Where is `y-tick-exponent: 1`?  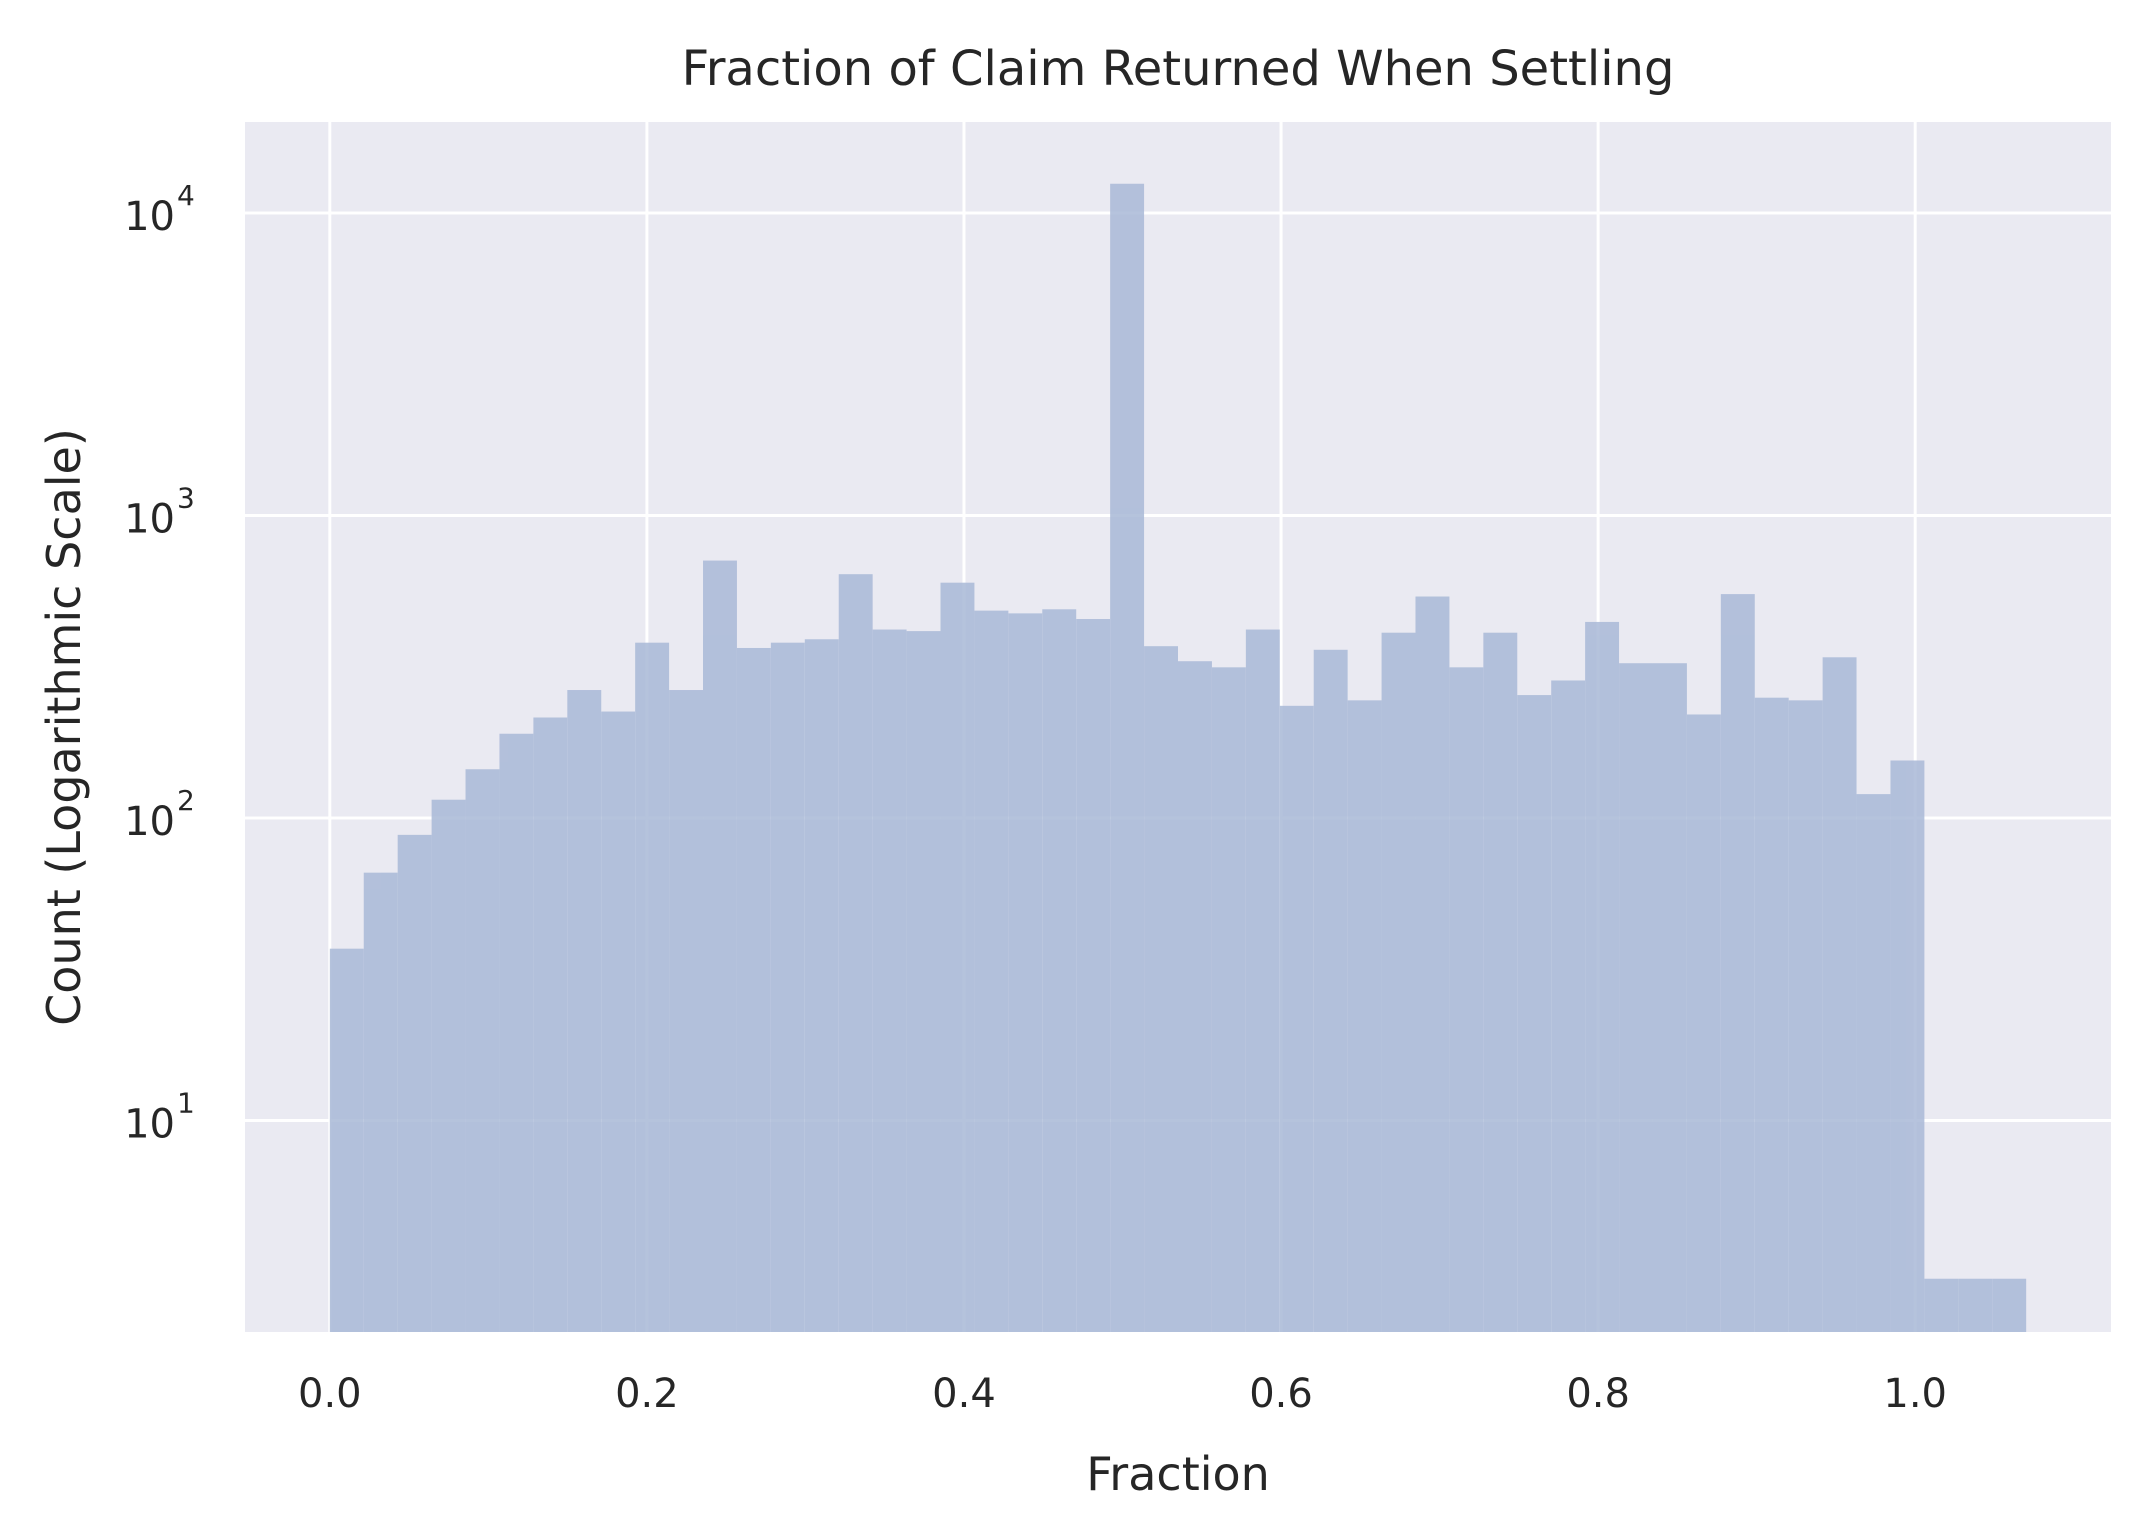
y-tick-exponent: 1 is located at coordinates (186, 1103).